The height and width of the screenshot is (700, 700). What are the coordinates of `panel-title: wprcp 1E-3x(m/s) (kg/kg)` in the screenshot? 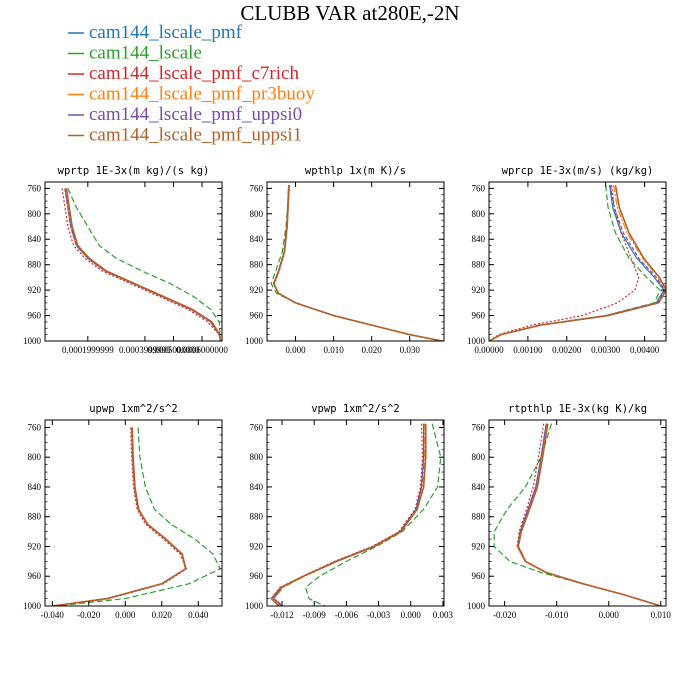 It's located at (578, 171).